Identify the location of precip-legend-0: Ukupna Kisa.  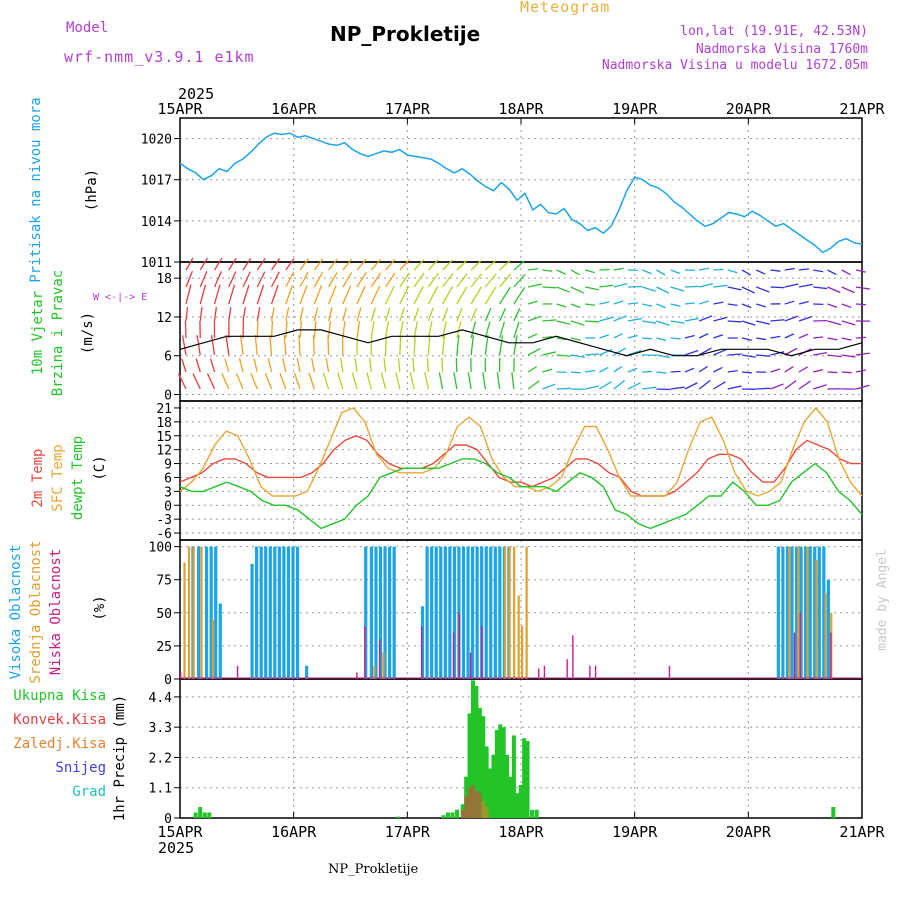
(59, 696).